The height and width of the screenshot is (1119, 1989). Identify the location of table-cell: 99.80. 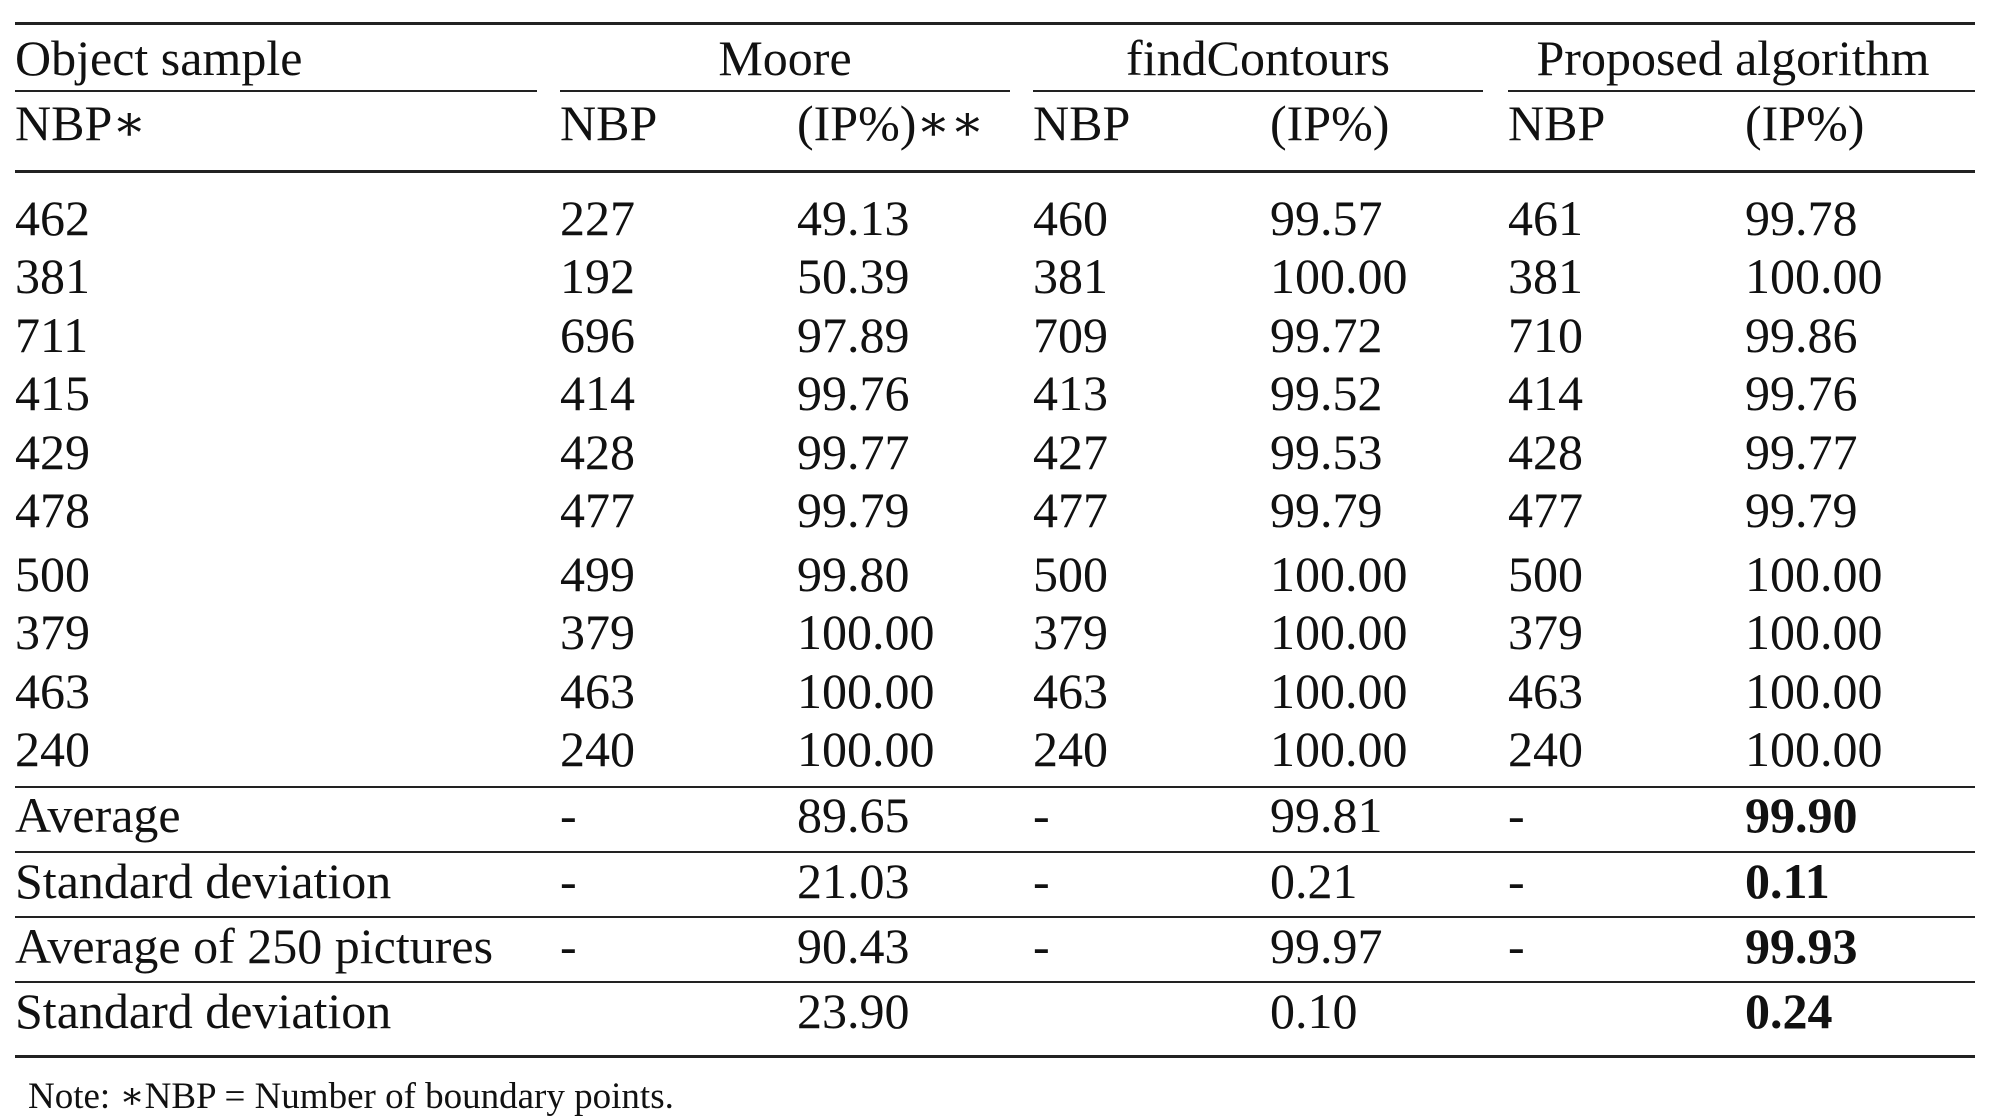
(853, 574).